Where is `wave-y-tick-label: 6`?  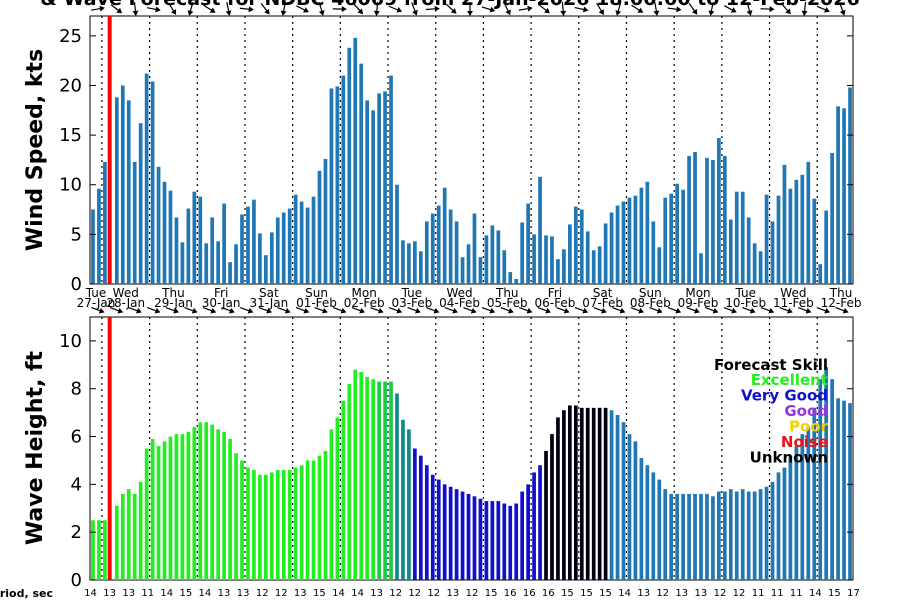
wave-y-tick-label: 6 is located at coordinates (76, 437).